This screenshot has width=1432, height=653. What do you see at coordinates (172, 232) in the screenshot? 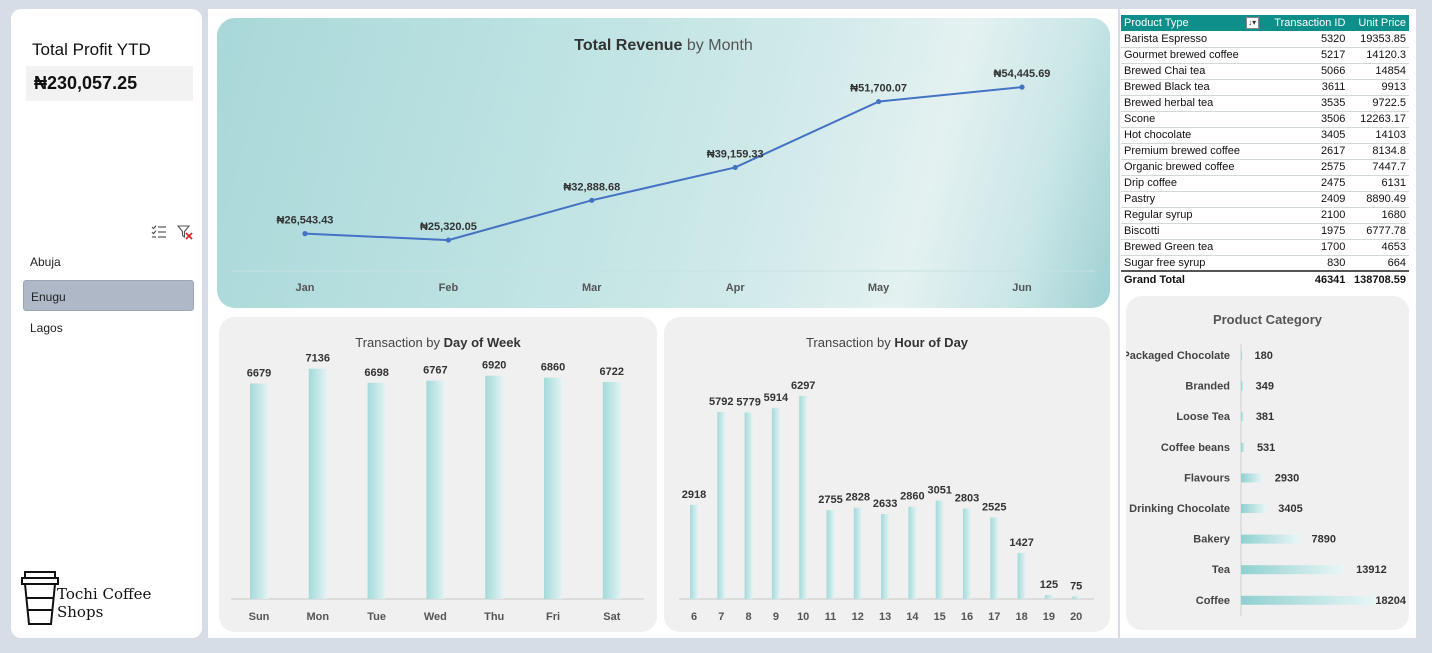
I see `slicer-toolbar` at bounding box center [172, 232].